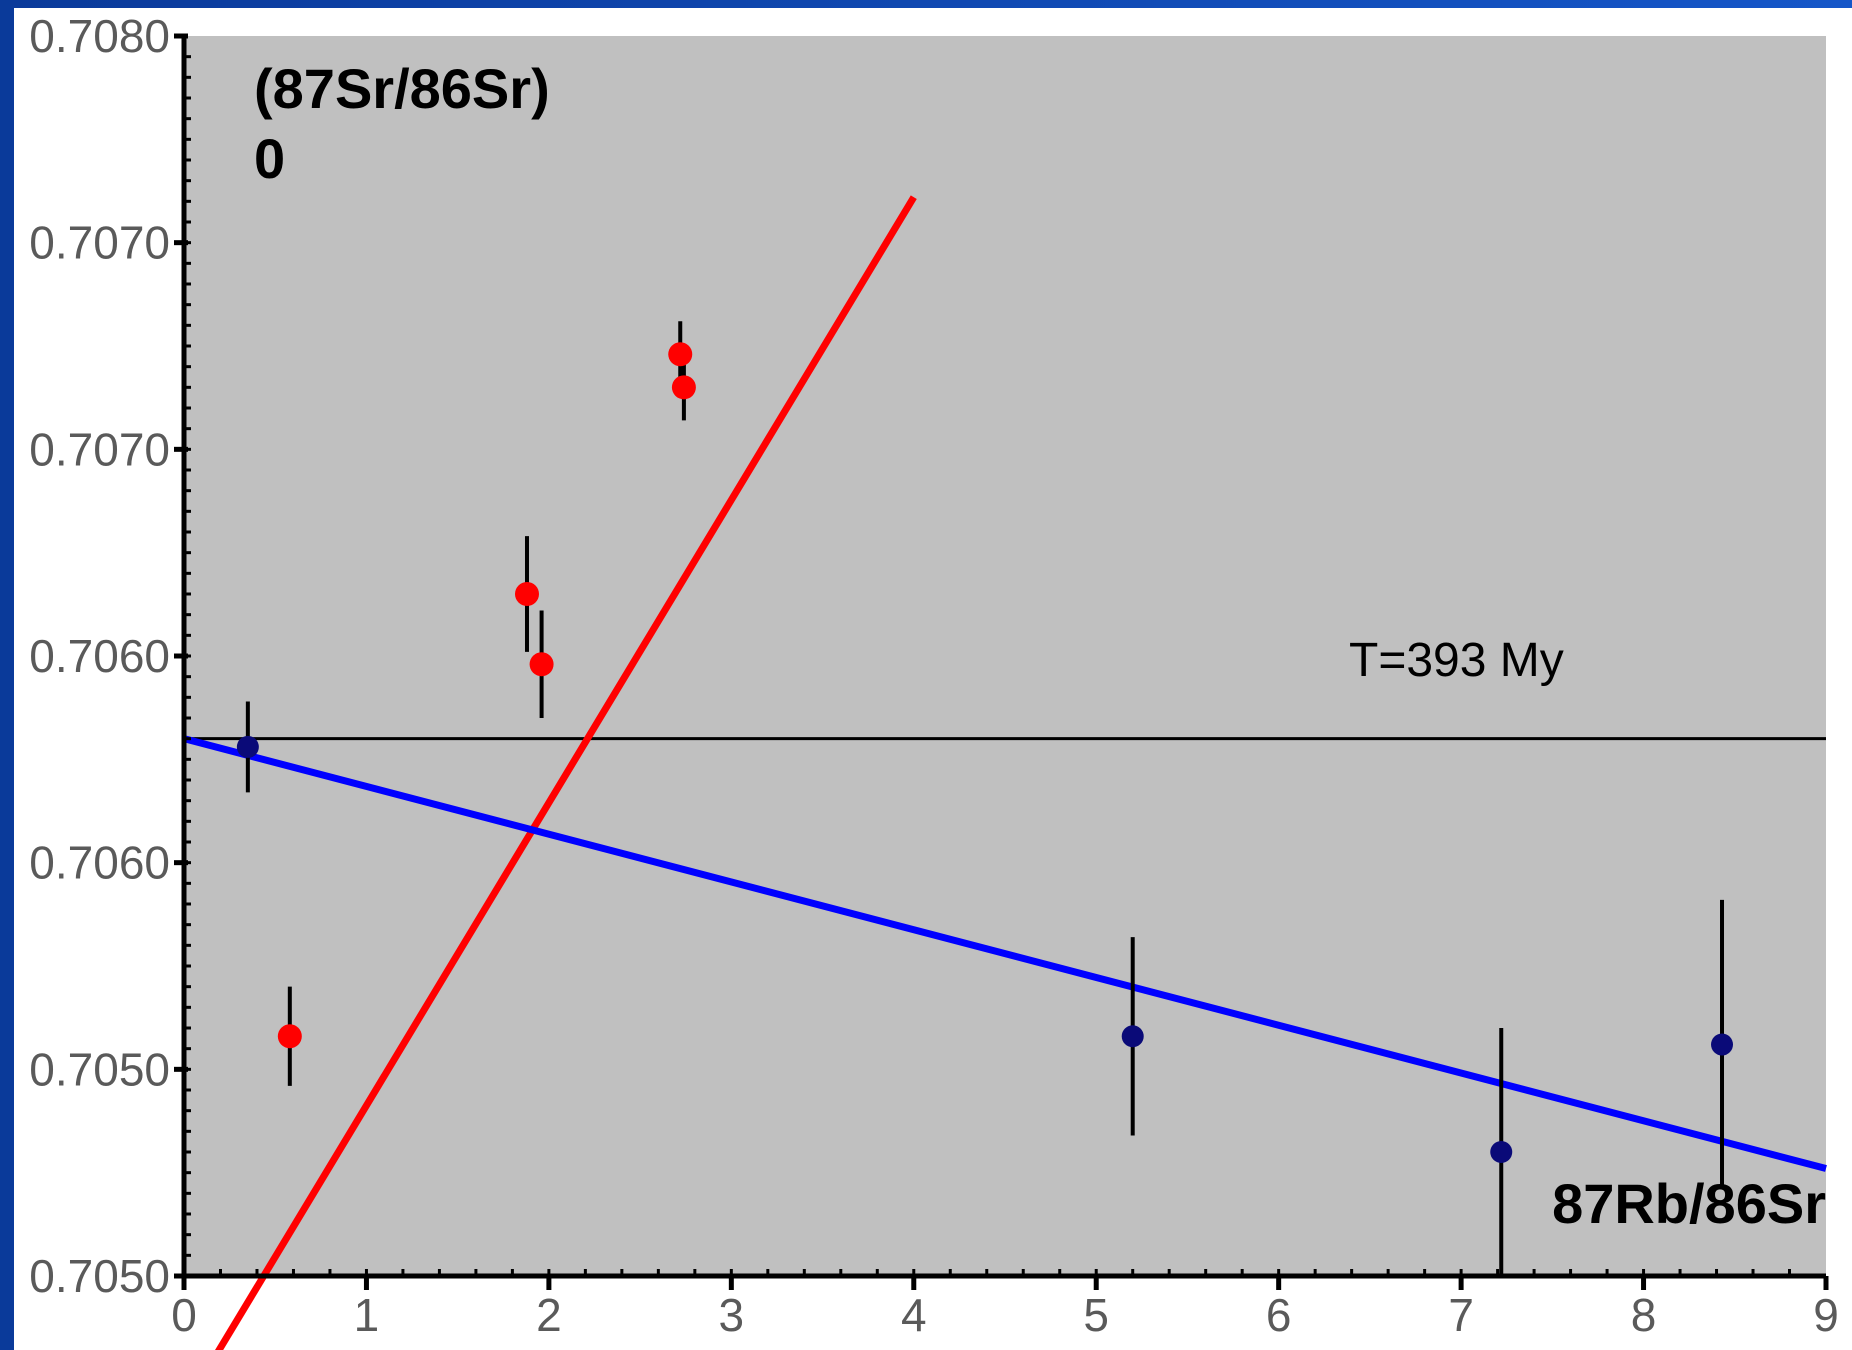  Describe the element at coordinates (1689, 1203) in the screenshot. I see `x-axis-label: 87Rb/86Sr` at that location.